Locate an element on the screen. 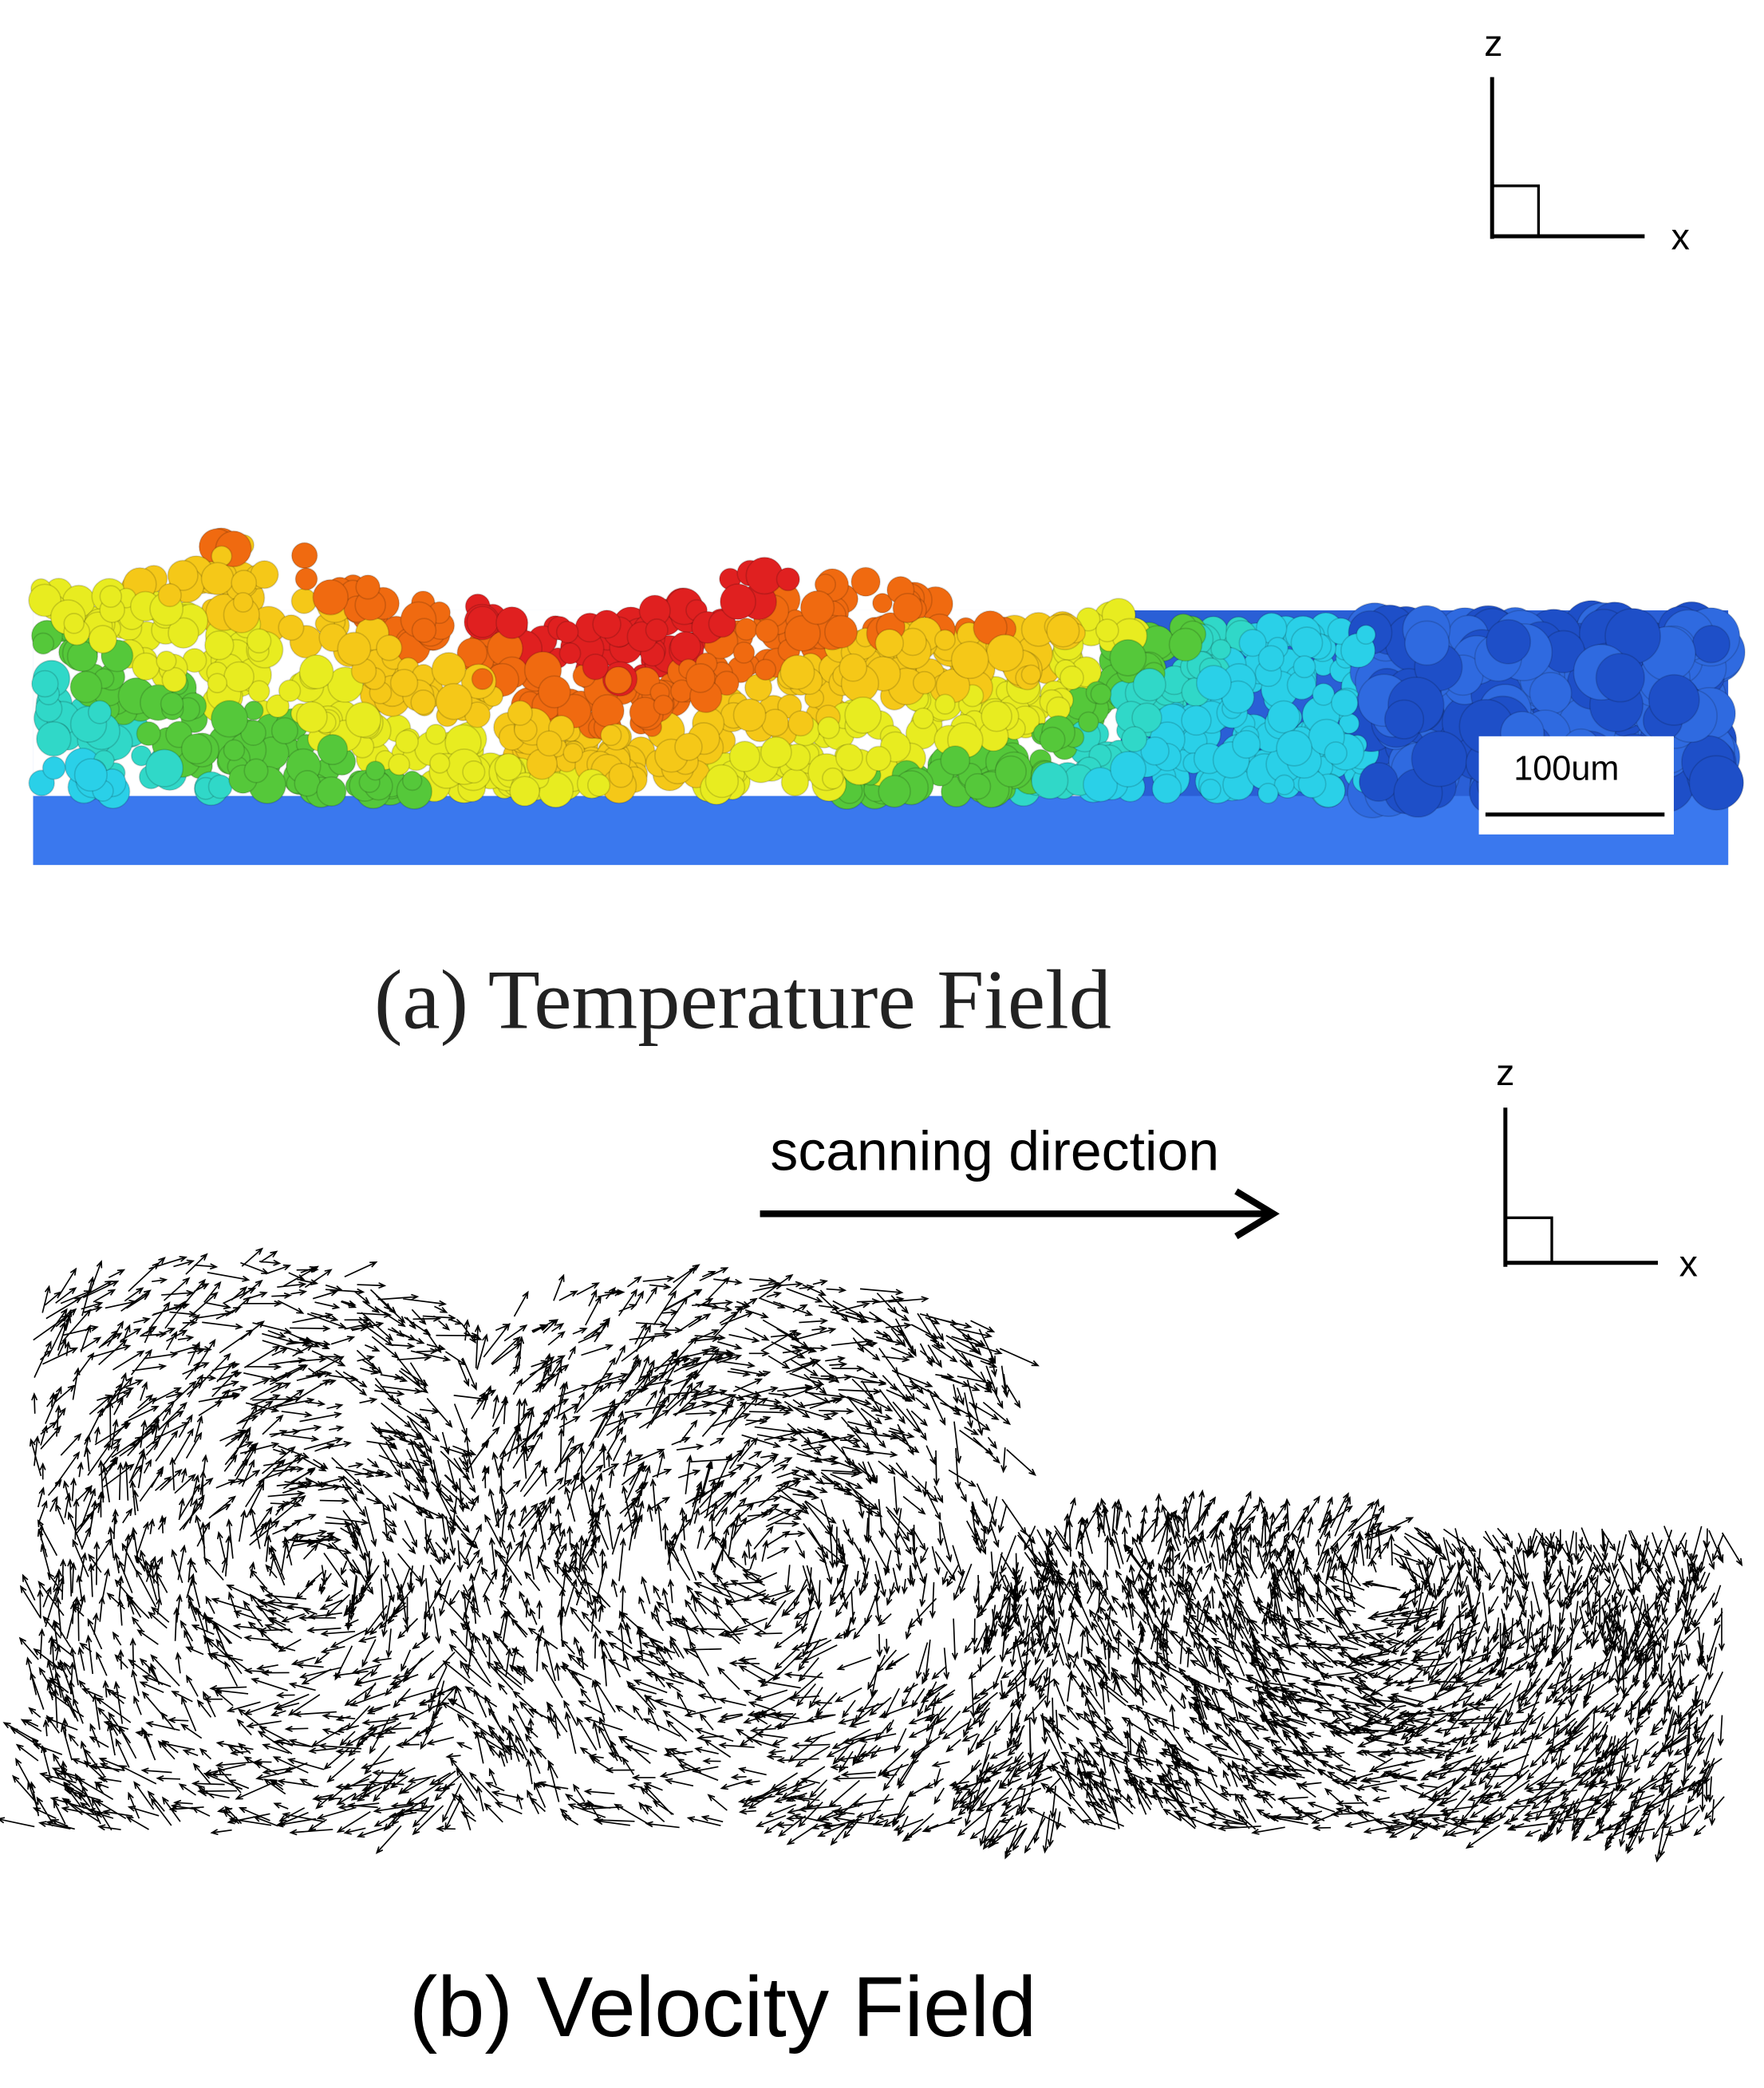  caption: (a) Temperature Field is located at coordinates (742, 1001).